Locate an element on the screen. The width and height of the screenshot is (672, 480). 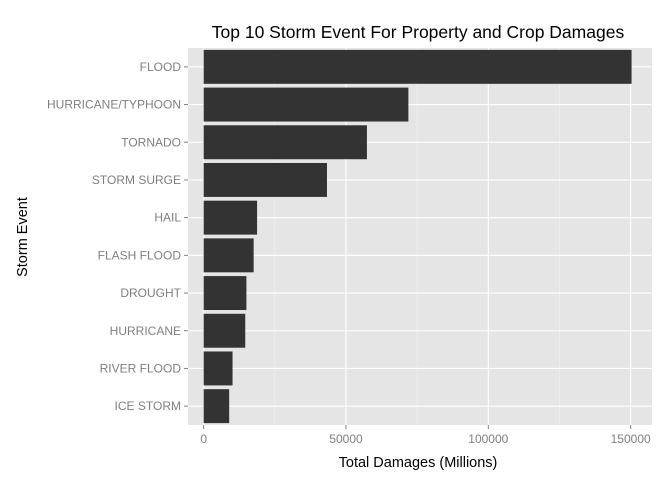
x-axis: 0 50000 100000 150000 is located at coordinates (425, 435).